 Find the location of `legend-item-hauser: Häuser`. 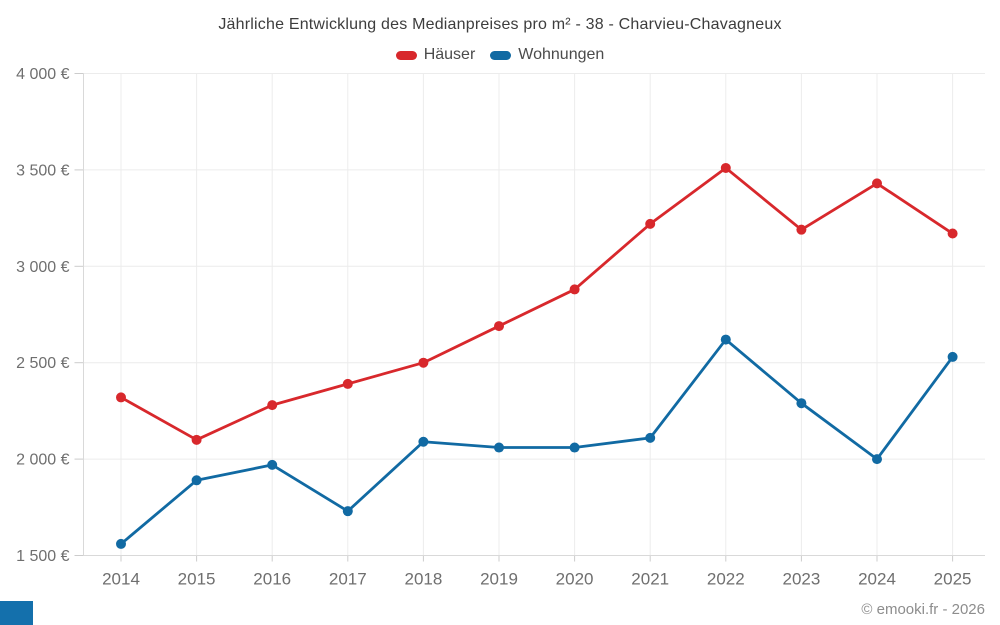

legend-item-hauser: Häuser is located at coordinates (435, 55).